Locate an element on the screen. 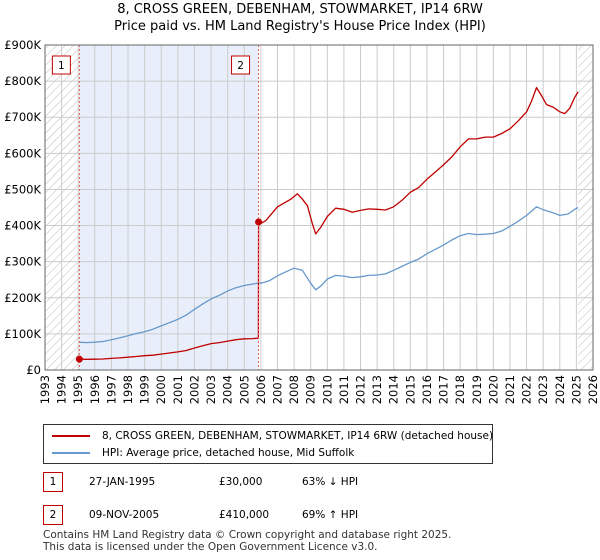 Image resolution: width=600 pixels, height=560 pixels. transaction-number-badge: 2 is located at coordinates (53, 515).